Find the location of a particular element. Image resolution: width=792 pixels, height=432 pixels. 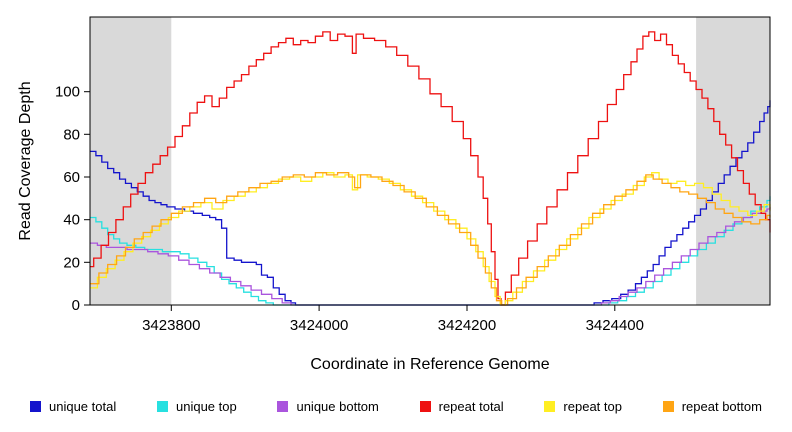

y-tick-label: 0 is located at coordinates (76, 305).